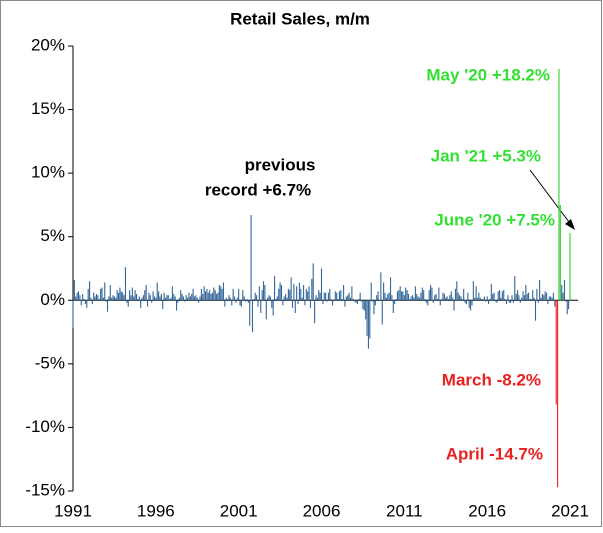  I want to click on annotation: previous, so click(280, 164).